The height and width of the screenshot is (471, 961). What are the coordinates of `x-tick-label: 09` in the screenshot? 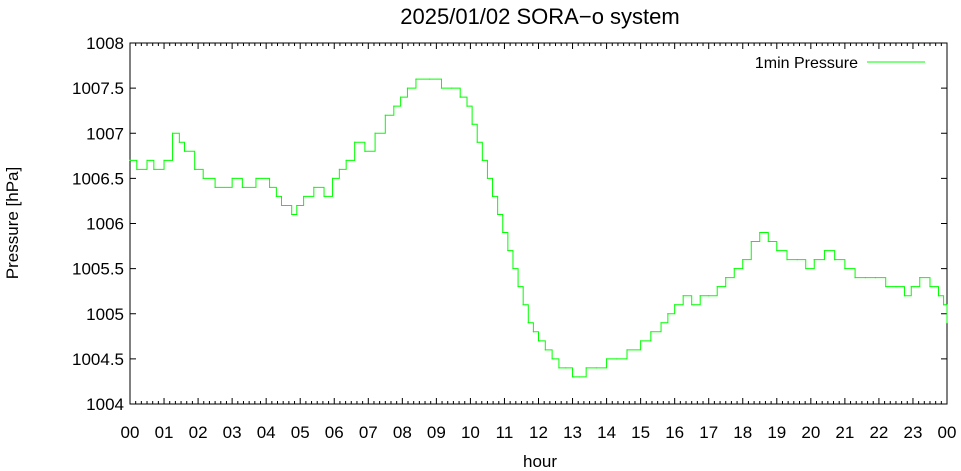 It's located at (436, 432).